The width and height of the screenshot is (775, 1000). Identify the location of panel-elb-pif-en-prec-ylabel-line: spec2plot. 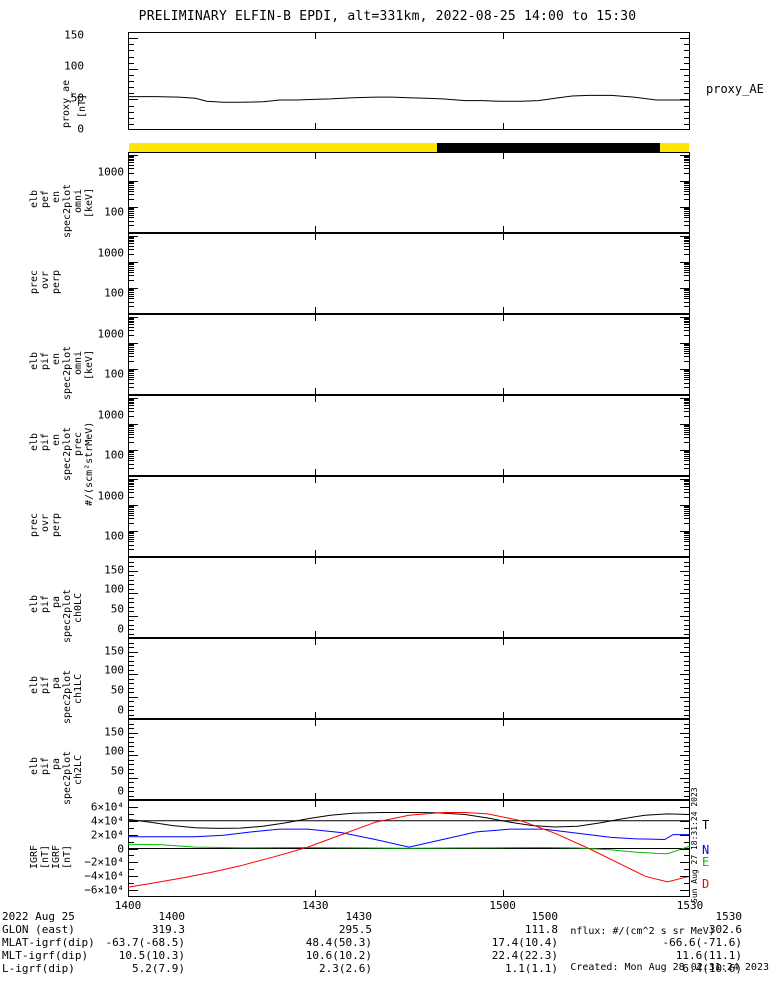
(67, 453).